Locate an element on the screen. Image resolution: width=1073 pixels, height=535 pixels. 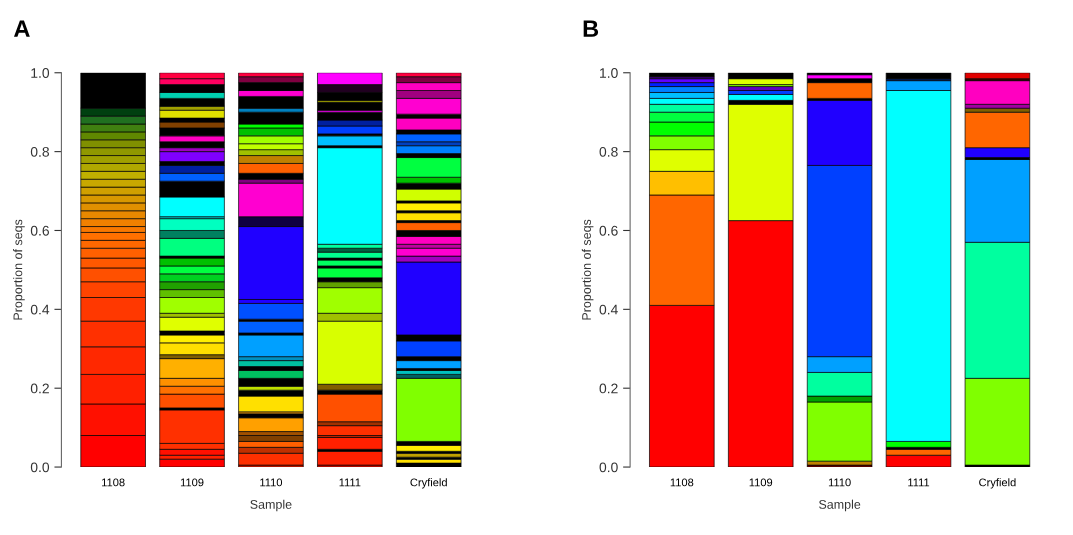
chart-title: B is located at coordinates (591, 28).